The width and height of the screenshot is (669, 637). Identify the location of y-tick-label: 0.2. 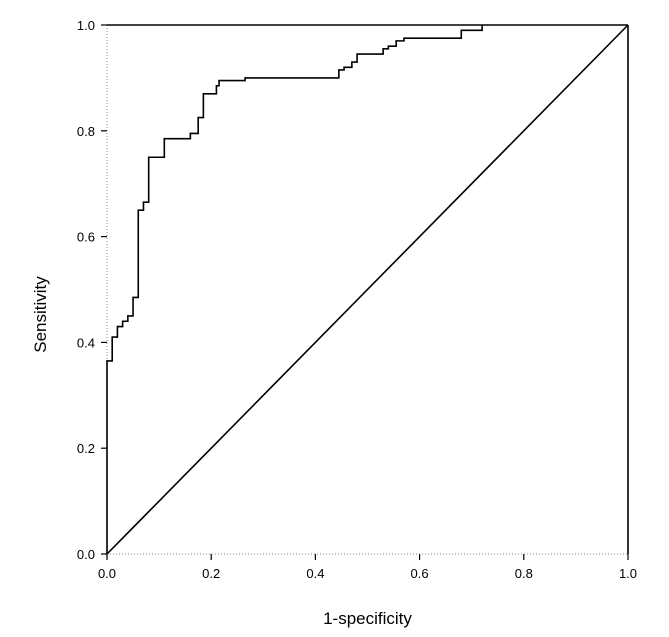
(86, 448).